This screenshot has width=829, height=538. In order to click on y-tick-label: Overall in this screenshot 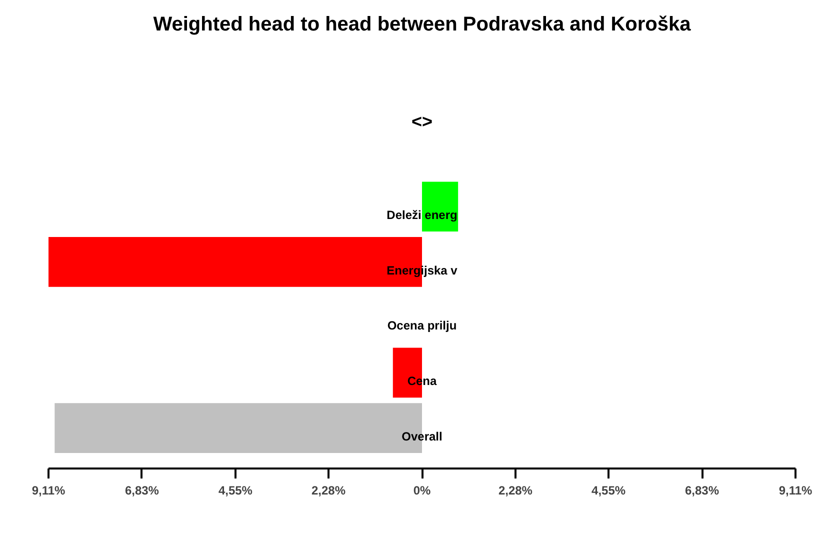, I will do `click(422, 436)`.